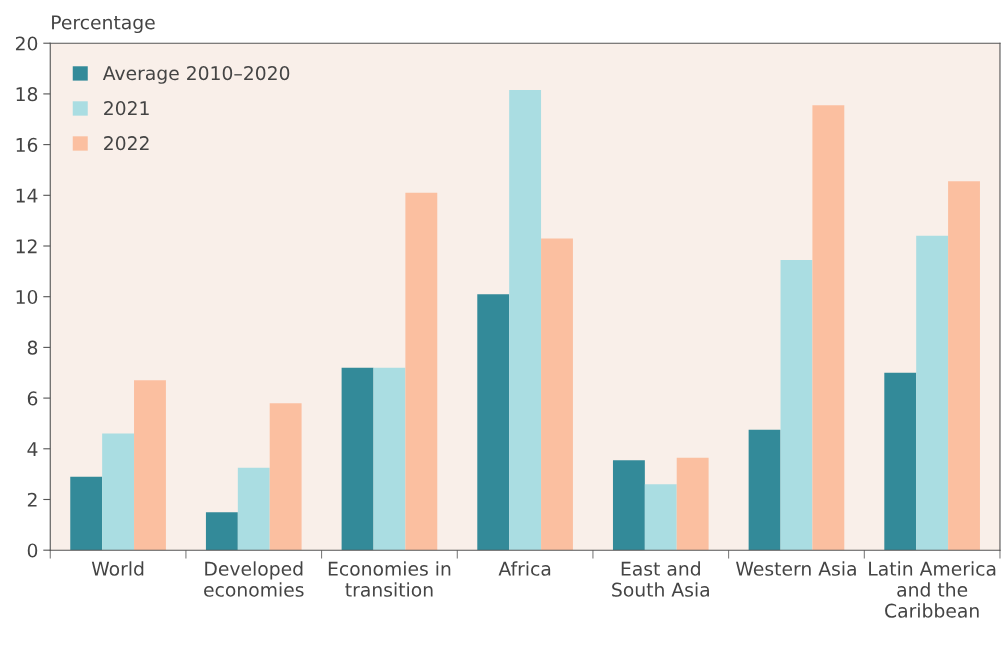 The height and width of the screenshot is (645, 1005). Describe the element at coordinates (196, 75) in the screenshot. I see `legend-label: Average 2010–2020` at that location.